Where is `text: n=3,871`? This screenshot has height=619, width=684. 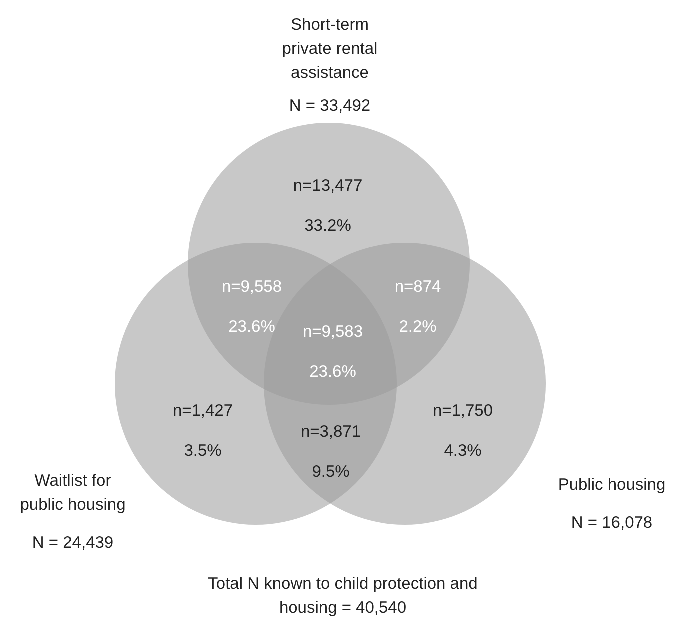
text: n=3,871 is located at coordinates (331, 432).